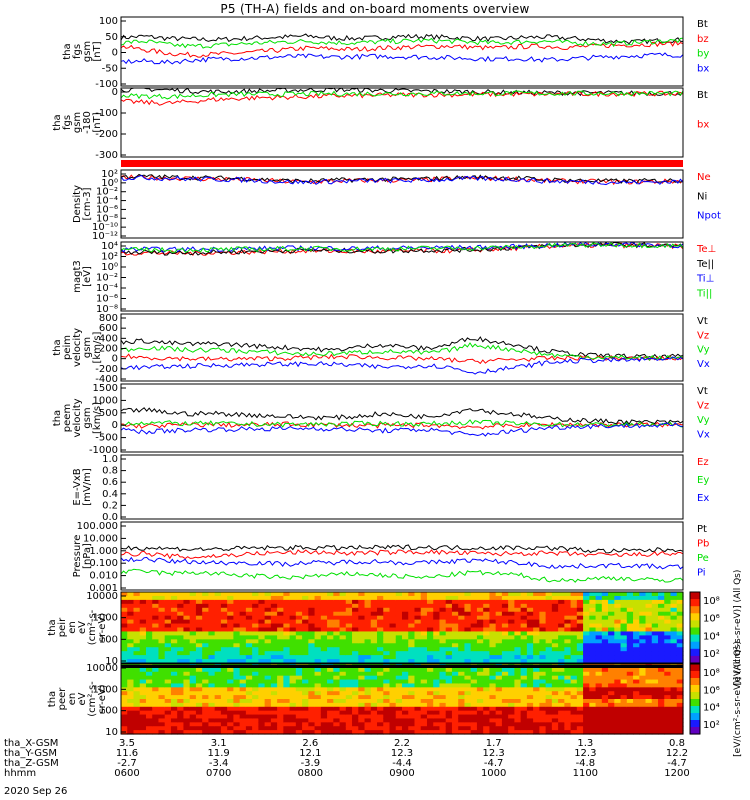  I want to click on y-axis-label: tha, so click(57, 418).